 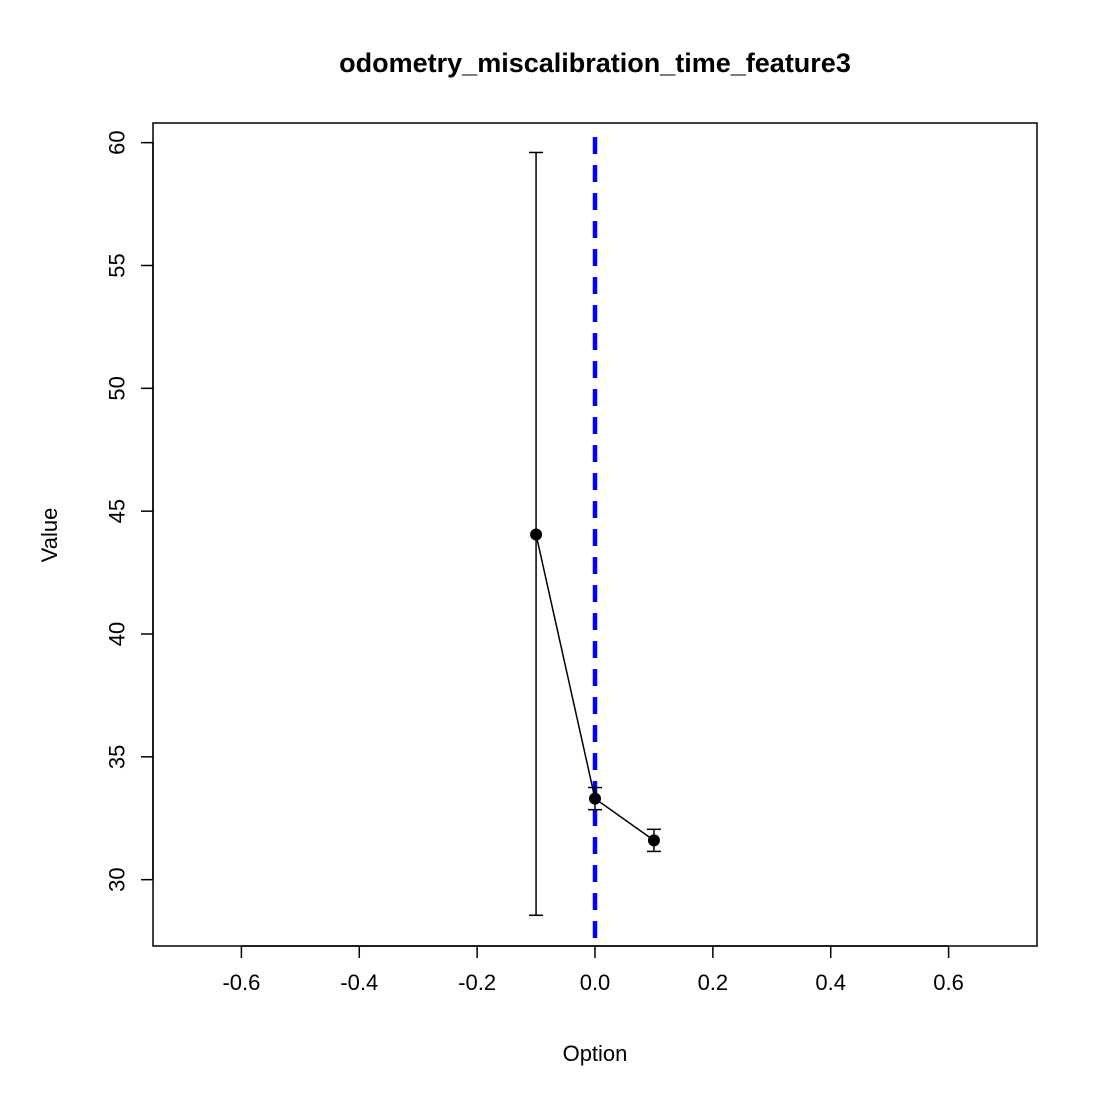 I want to click on y-tick-label: 55, so click(x=117, y=265).